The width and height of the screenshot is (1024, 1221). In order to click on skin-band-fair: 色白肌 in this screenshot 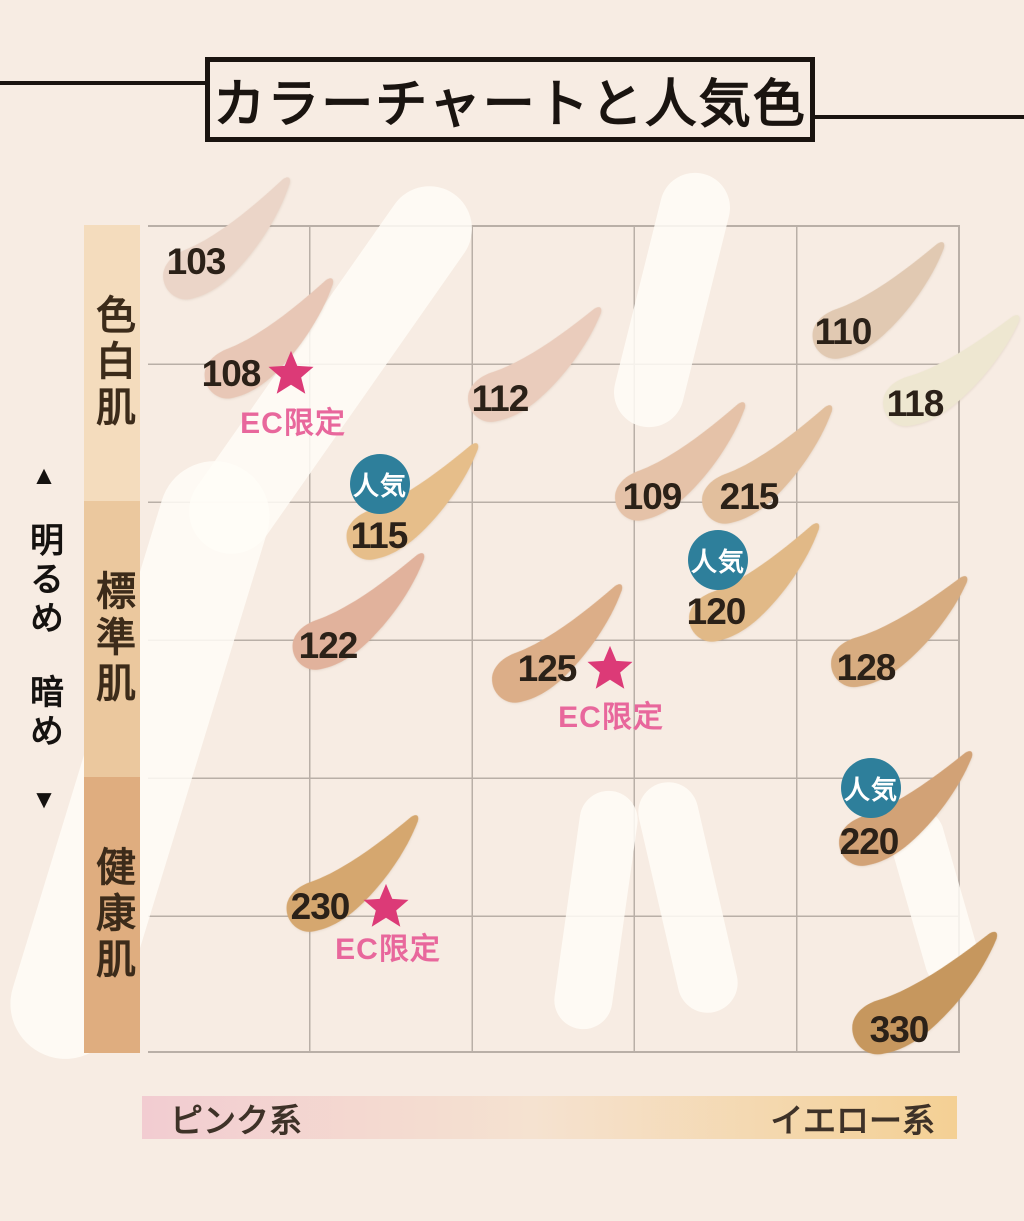, I will do `click(112, 363)`.